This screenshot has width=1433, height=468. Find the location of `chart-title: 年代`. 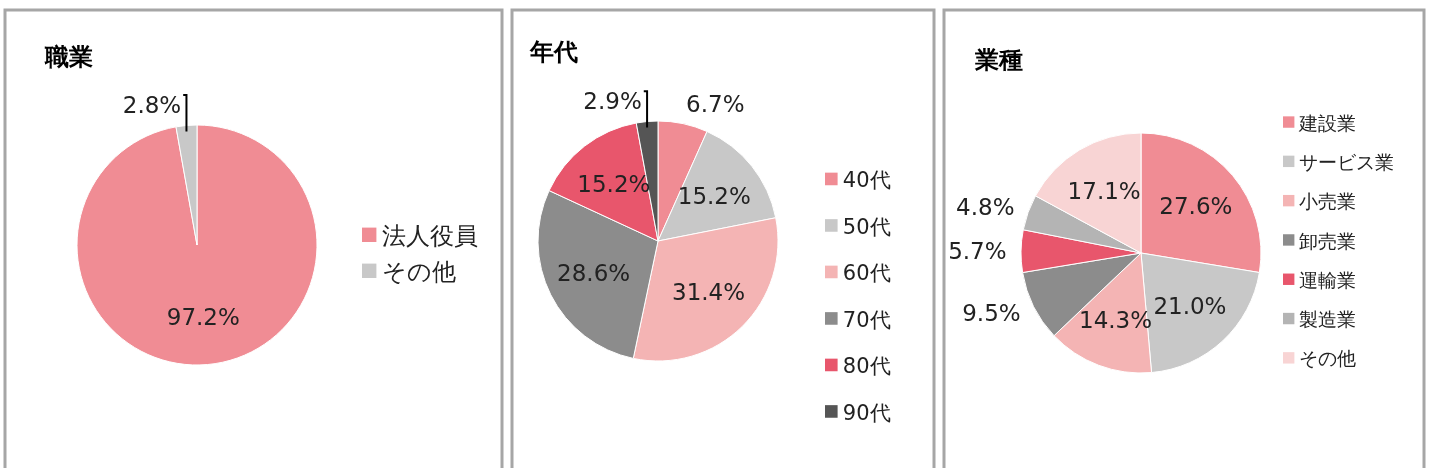

chart-title: 年代 is located at coordinates (553, 52).